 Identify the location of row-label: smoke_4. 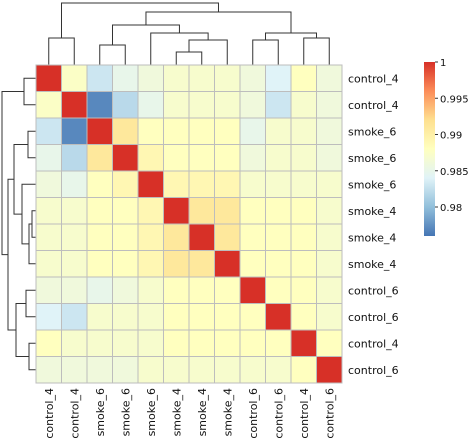
(372, 237).